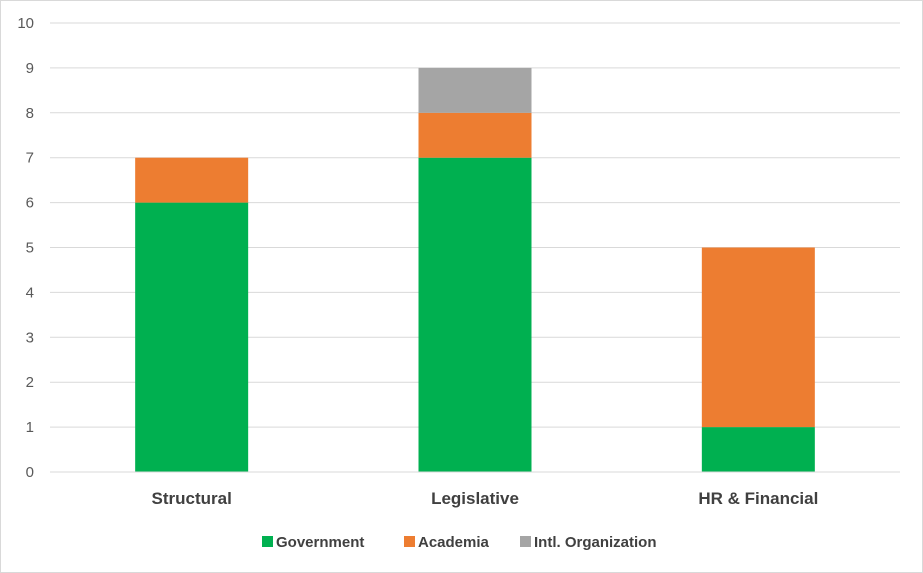 This screenshot has height=573, width=923. Describe the element at coordinates (454, 542) in the screenshot. I see `legend-label: Academia` at that location.